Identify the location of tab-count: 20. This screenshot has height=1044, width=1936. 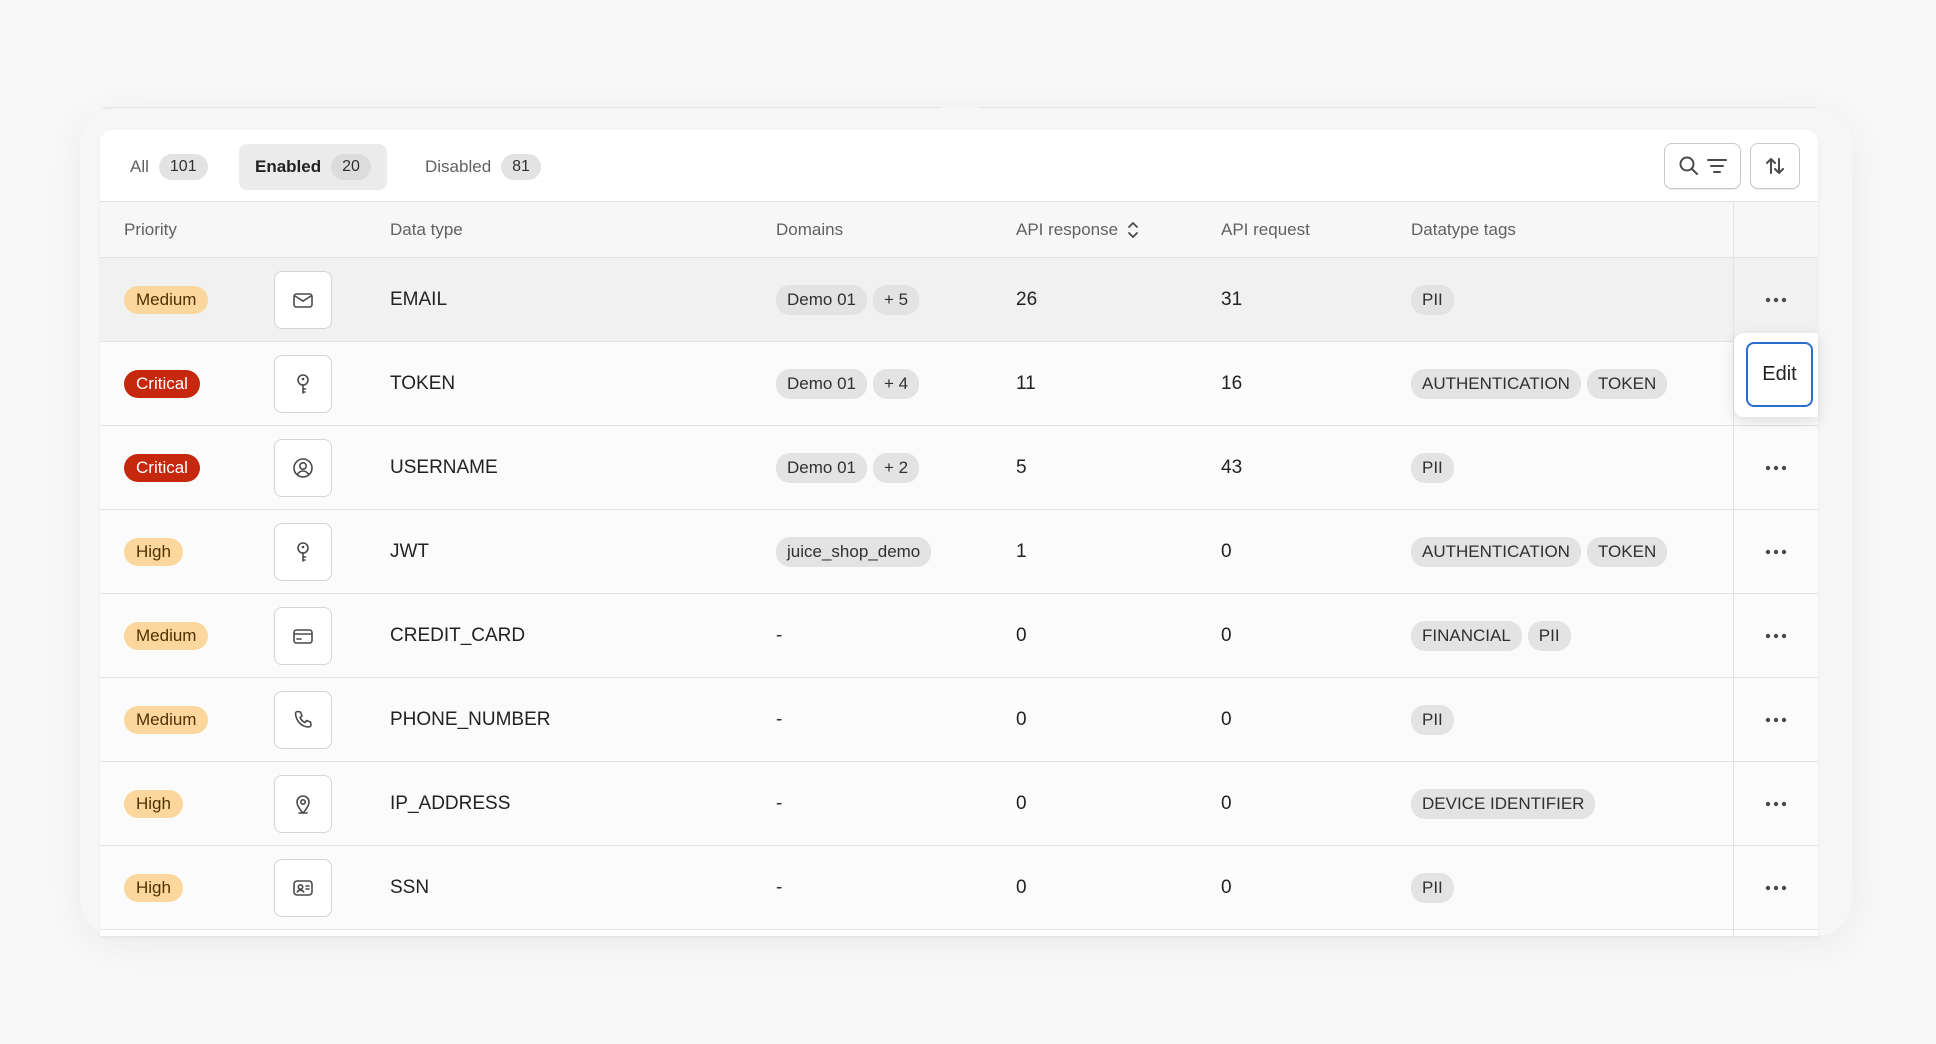
(351, 167).